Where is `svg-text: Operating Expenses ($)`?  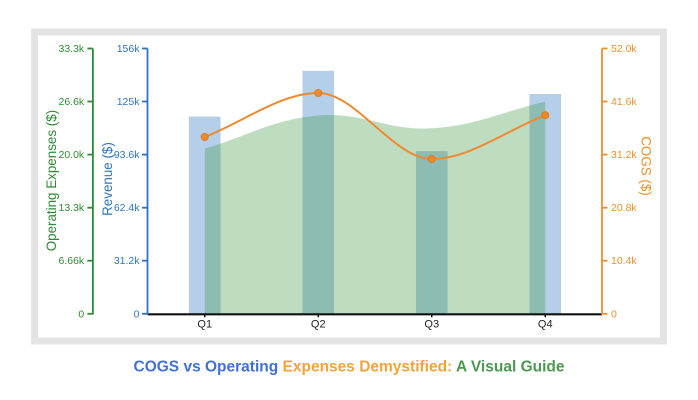
svg-text: Operating Expenses ($) is located at coordinates (51, 180).